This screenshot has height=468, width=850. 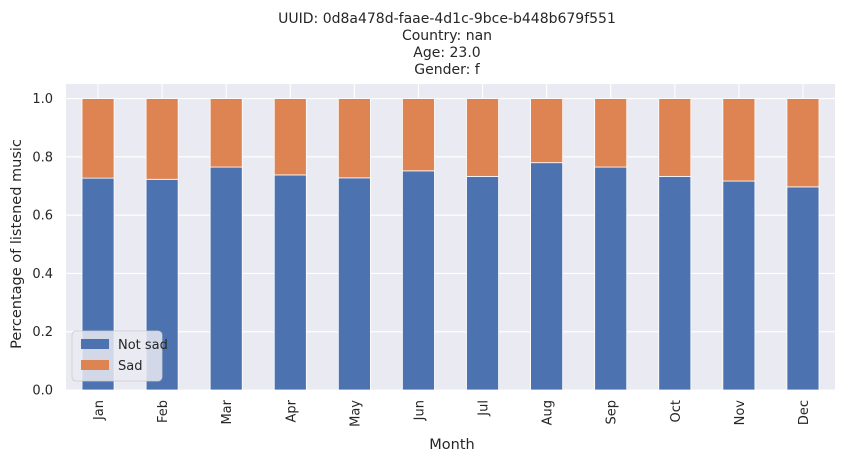 What do you see at coordinates (162, 139) in the screenshot?
I see `bar-sad-feb` at bounding box center [162, 139].